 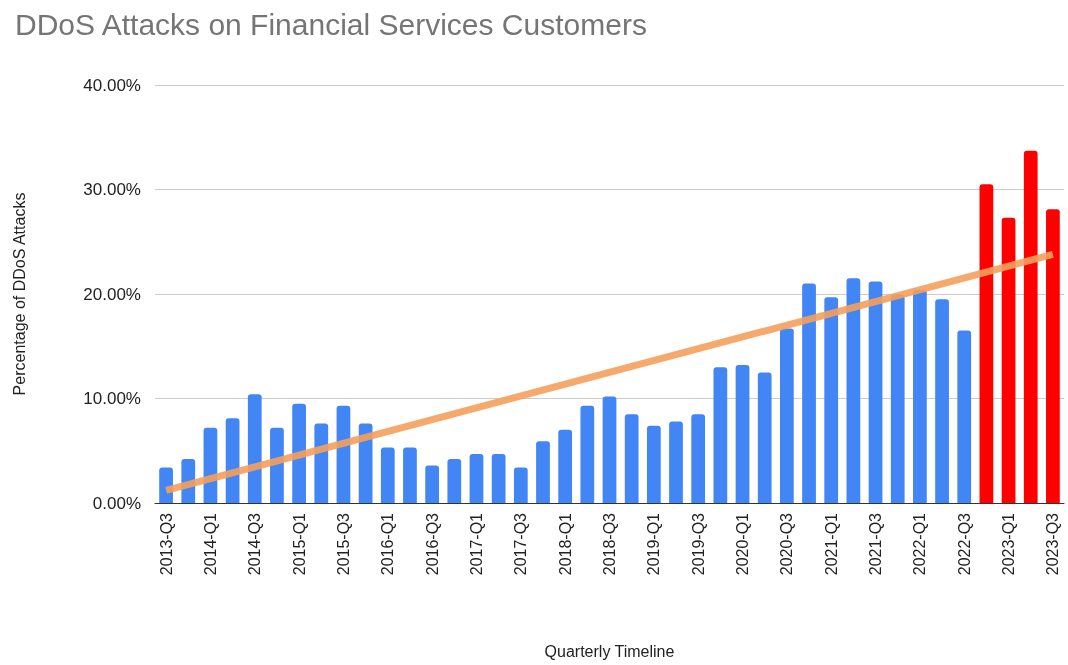 What do you see at coordinates (388, 544) in the screenshot?
I see `x-tick-label: 2016-Q1` at bounding box center [388, 544].